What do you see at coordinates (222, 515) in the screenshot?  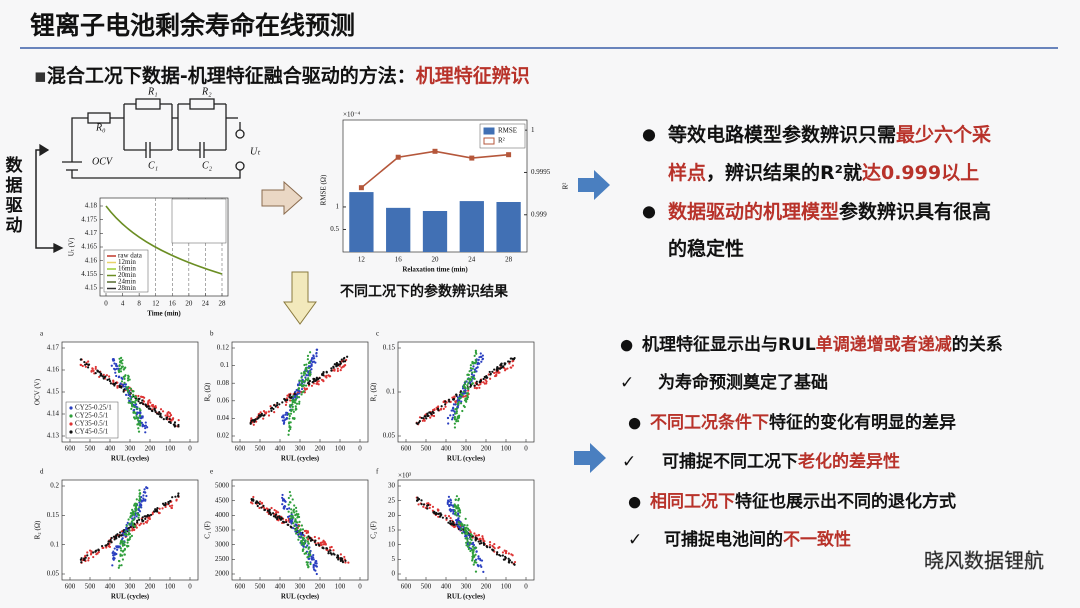 I see `y-tick-label: 4000` at bounding box center [222, 515].